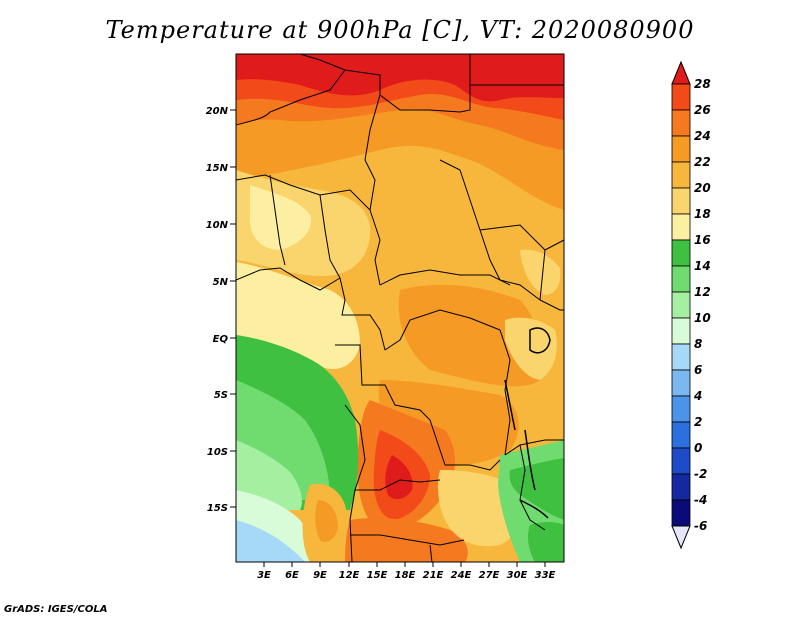 The image size is (800, 618). What do you see at coordinates (221, 310) in the screenshot?
I see `latitude-axis: 20N 15N 10N 5N EQ 5S 10S 15S` at bounding box center [221, 310].